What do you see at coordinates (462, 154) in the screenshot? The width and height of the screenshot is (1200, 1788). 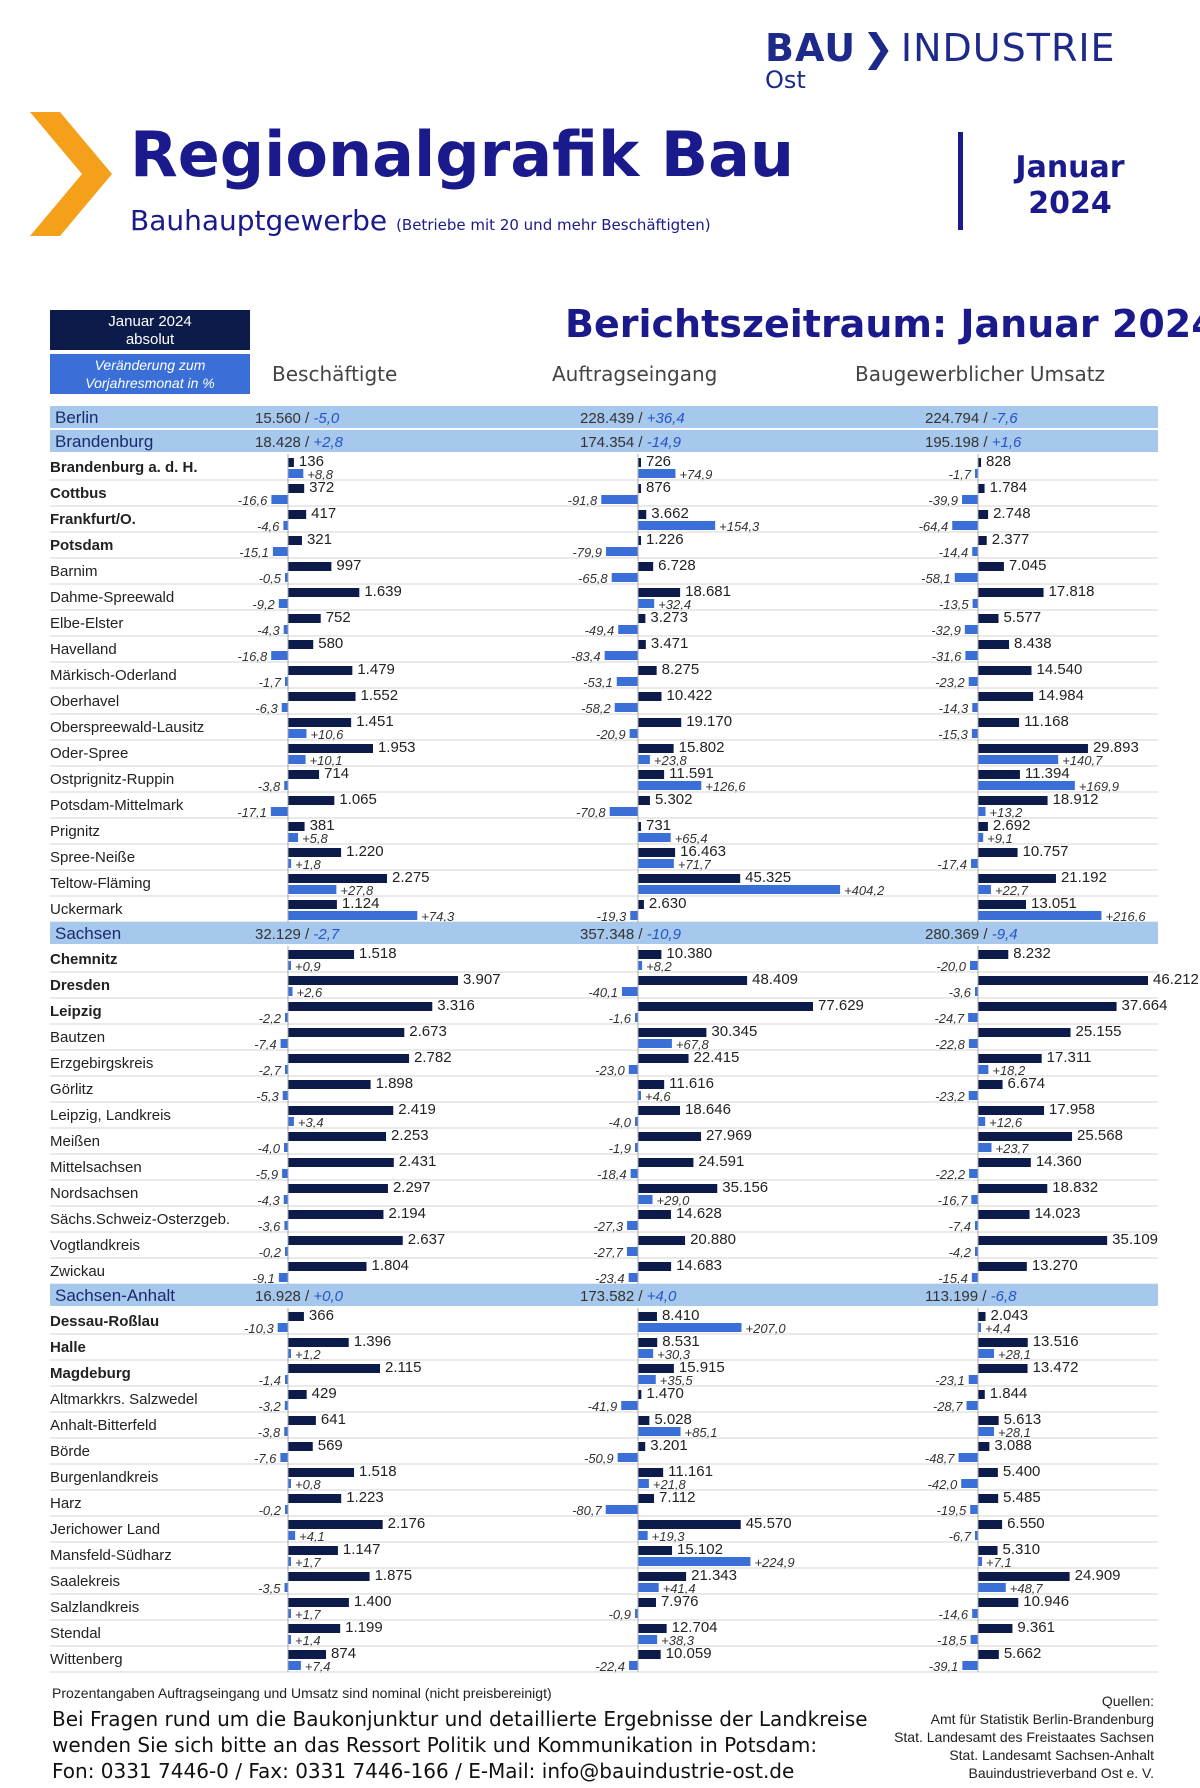 I see `page-title: Regionalgrafik Bau` at bounding box center [462, 154].